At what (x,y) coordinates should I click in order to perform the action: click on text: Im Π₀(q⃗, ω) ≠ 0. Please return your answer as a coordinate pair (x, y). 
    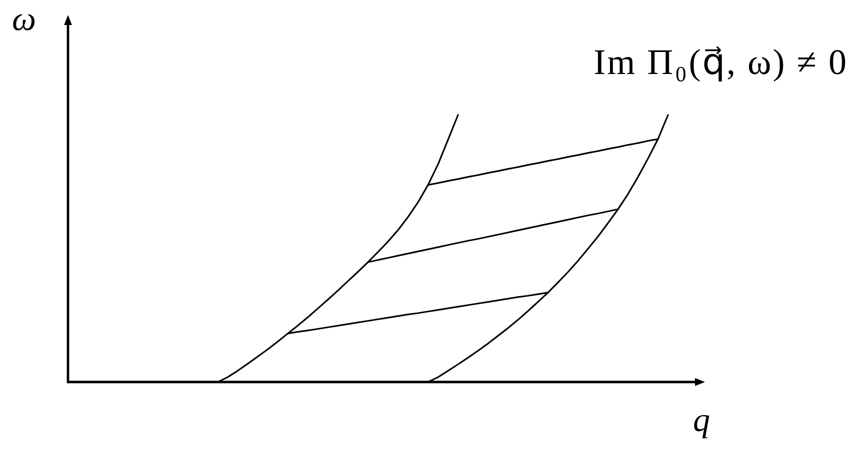
    Looking at the image, I should click on (721, 62).